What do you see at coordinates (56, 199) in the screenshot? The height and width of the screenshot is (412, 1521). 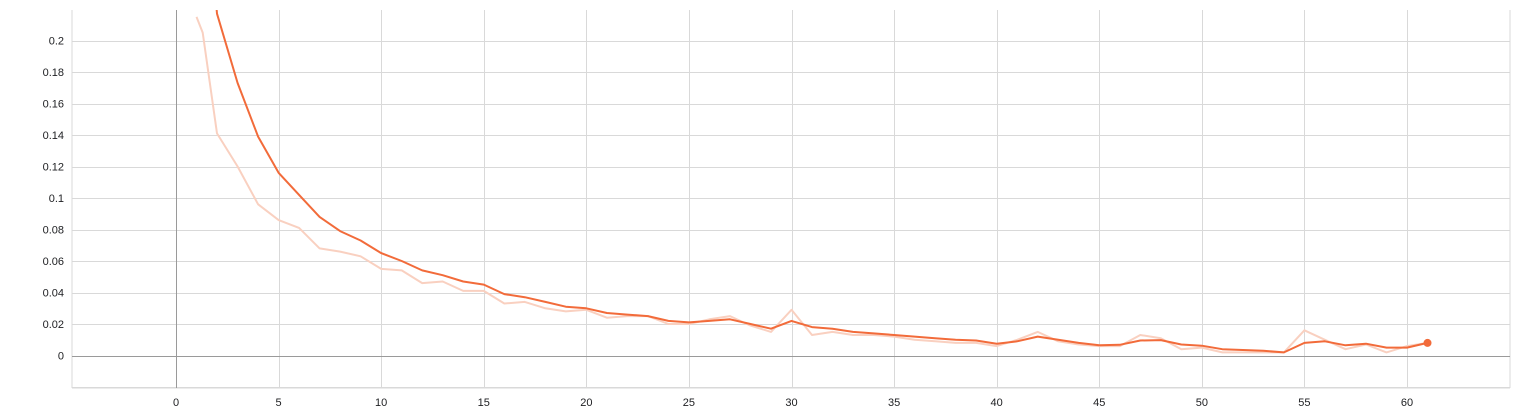 I see `y-tick-label: 0.1` at bounding box center [56, 199].